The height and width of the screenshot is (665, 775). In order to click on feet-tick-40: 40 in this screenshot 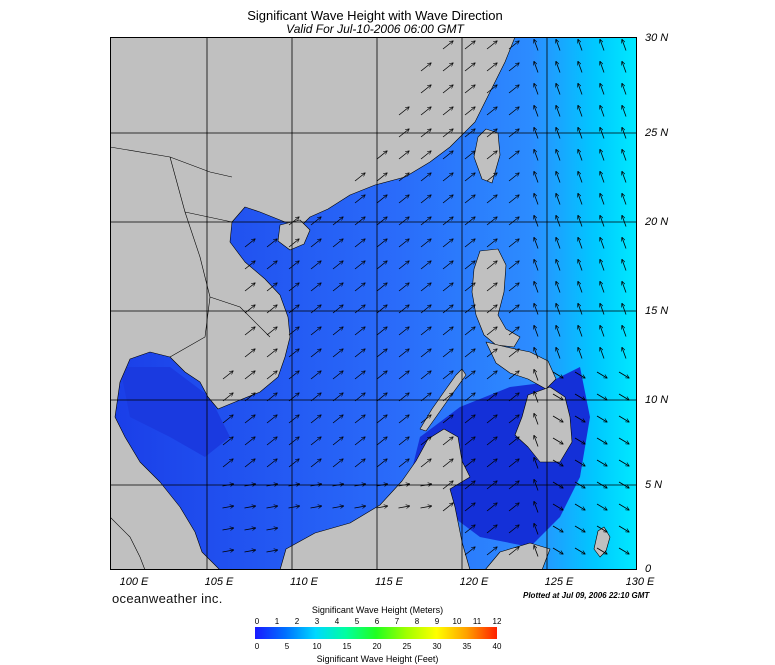, I will do `click(497, 646)`.